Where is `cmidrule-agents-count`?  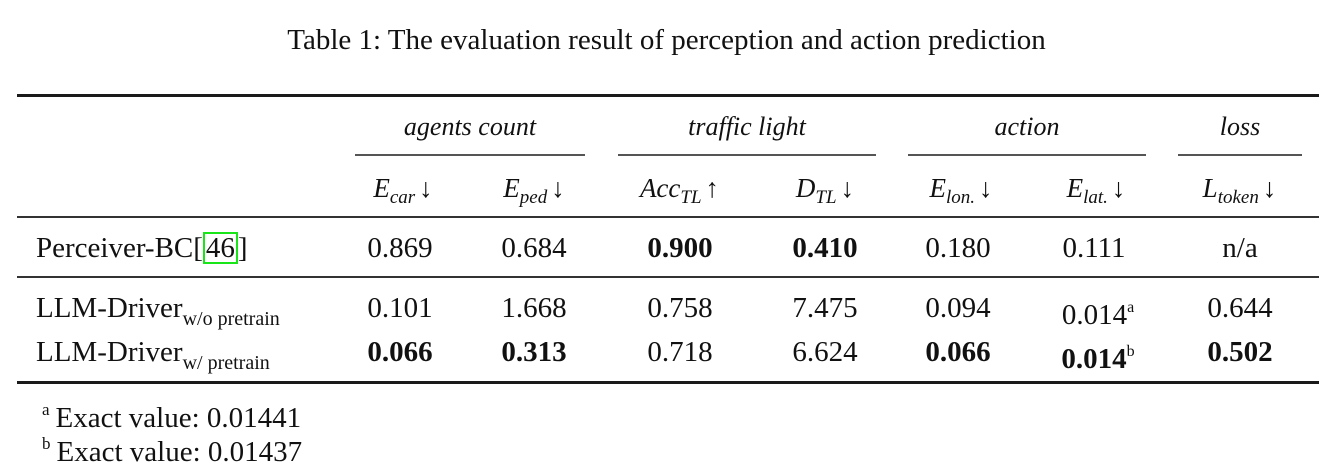
cmidrule-agents-count is located at coordinates (470, 155).